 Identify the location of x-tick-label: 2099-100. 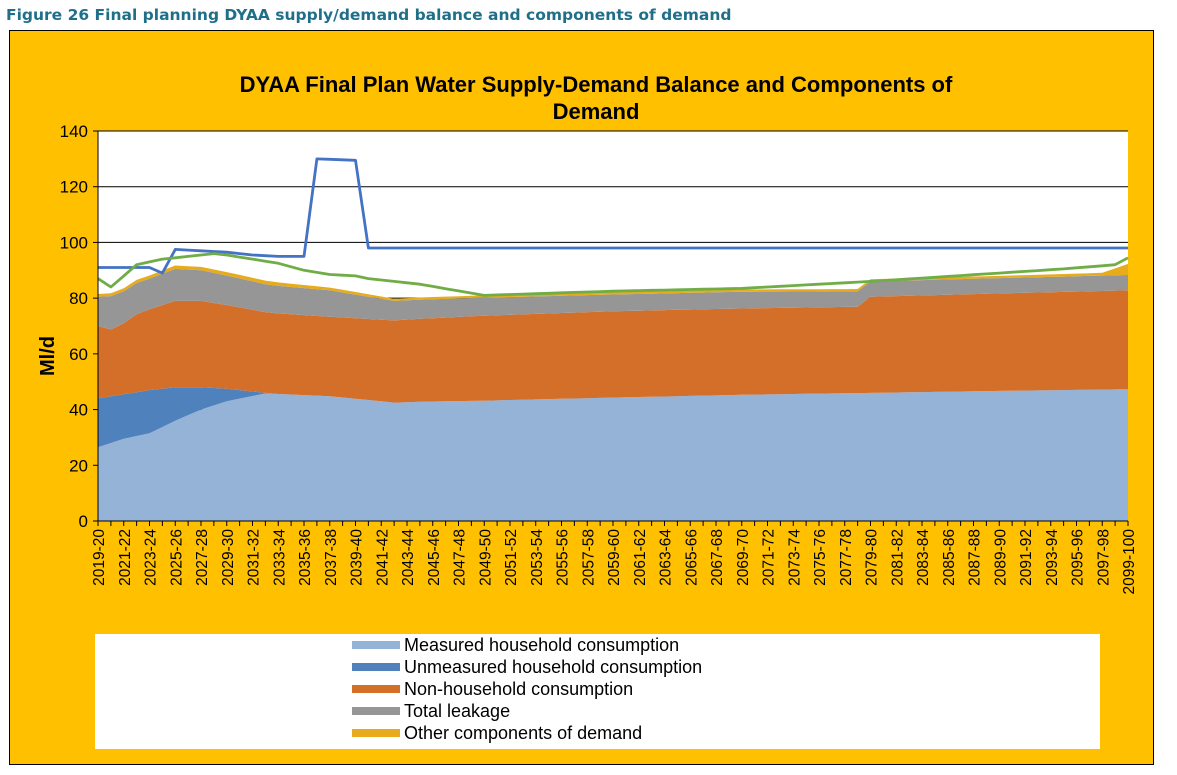
(1129, 562).